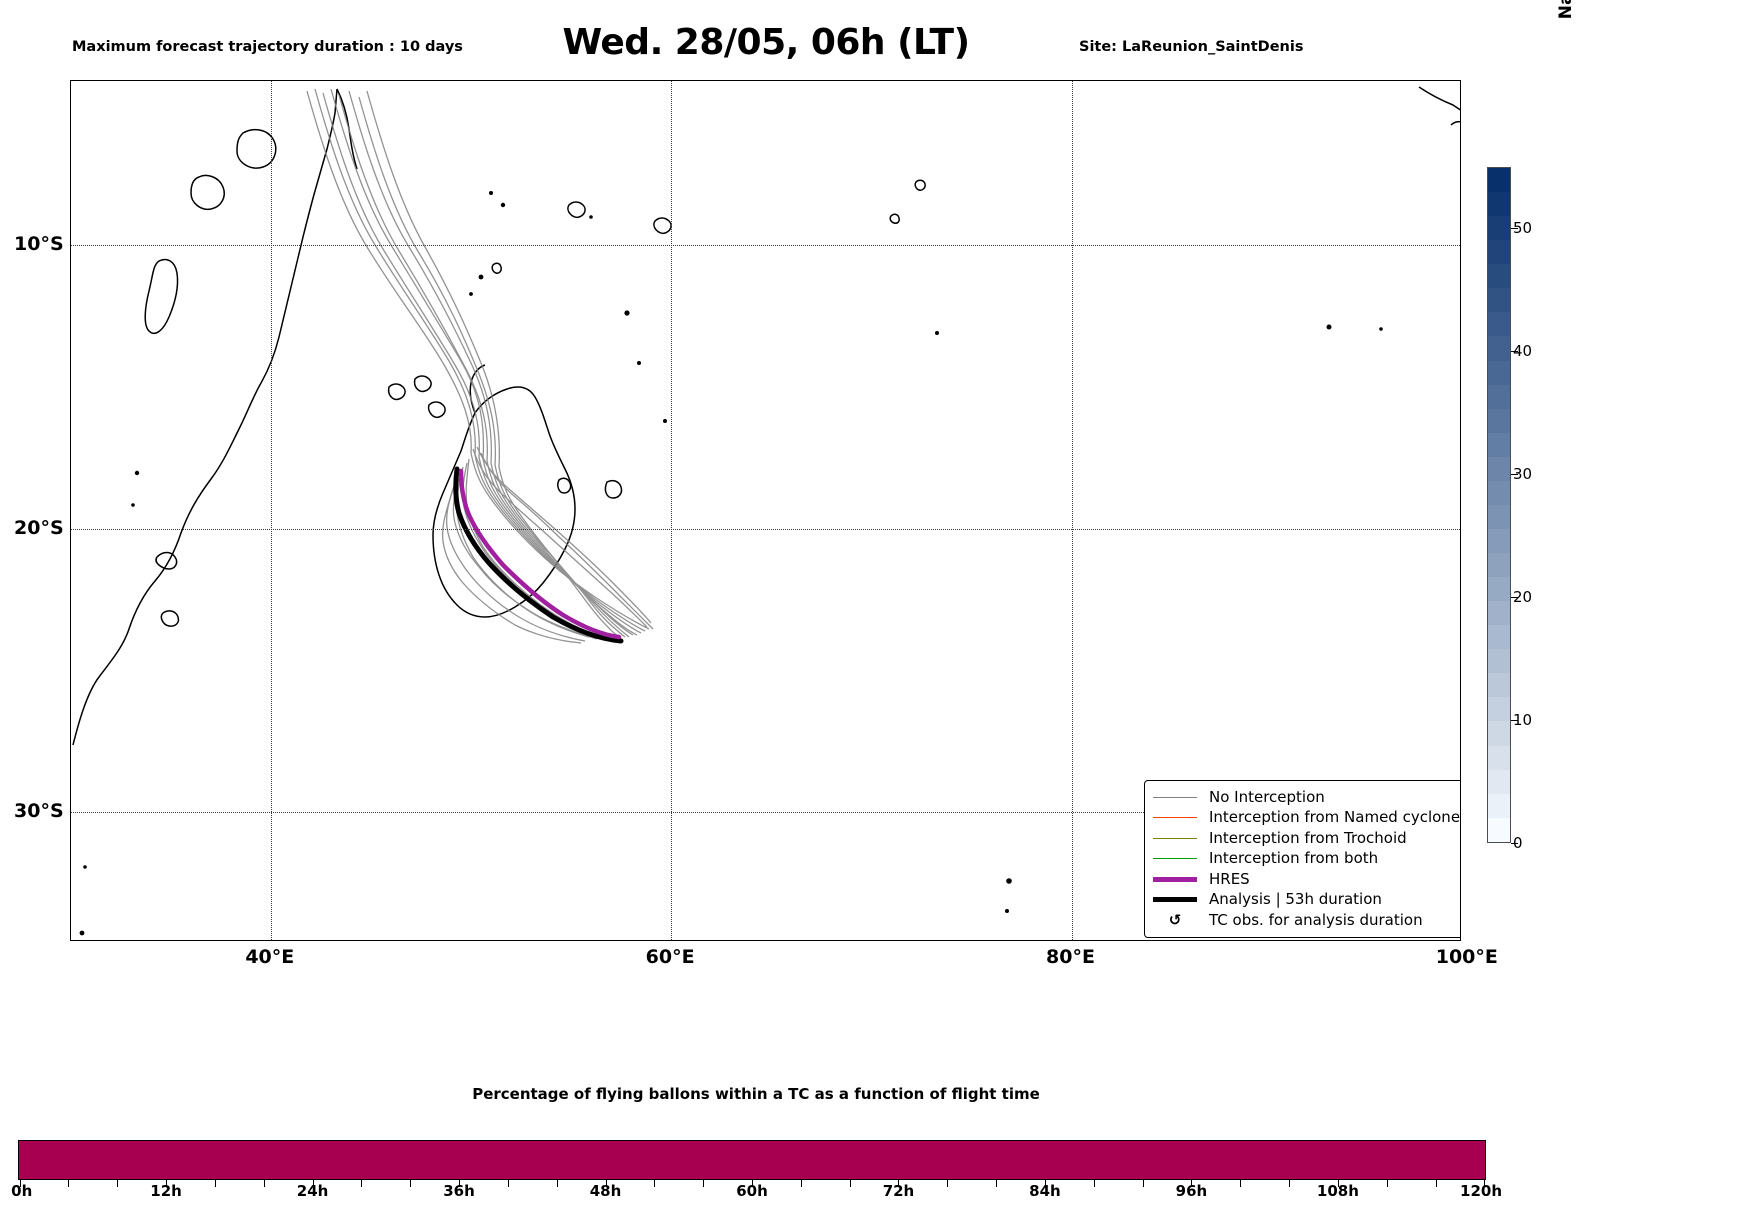  What do you see at coordinates (480, 366) in the screenshot?
I see `eps-trajectories` at bounding box center [480, 366].